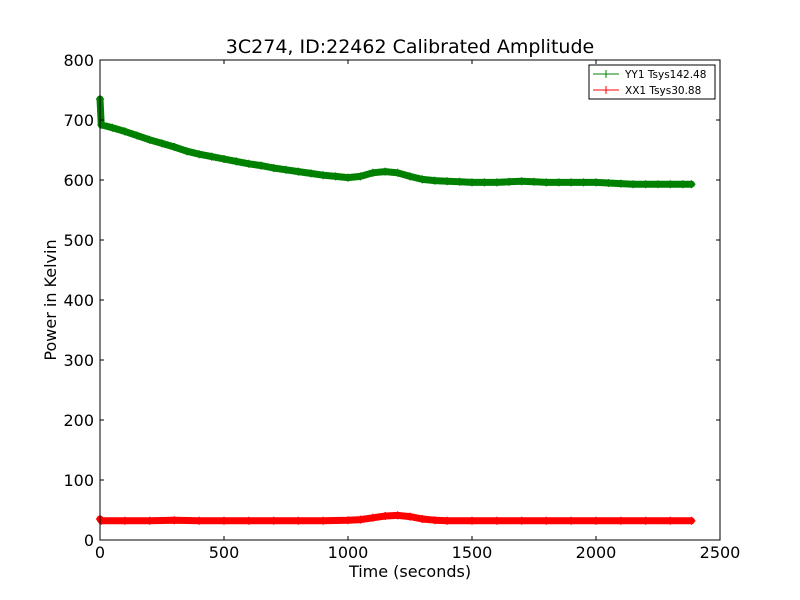 This screenshot has height=600, width=800. I want to click on y-tick-label-7: 700, so click(78, 120).